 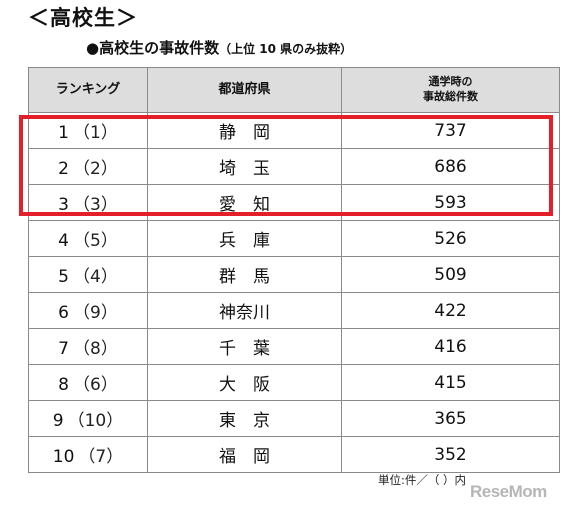 I want to click on table-row: 1 （1）静 岡 737, so click(x=294, y=130).